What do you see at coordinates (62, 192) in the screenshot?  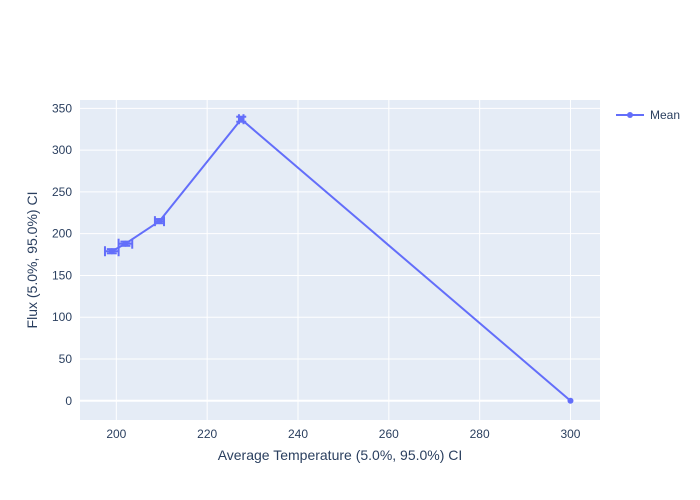 I see `y-tick-label: 250` at bounding box center [62, 192].